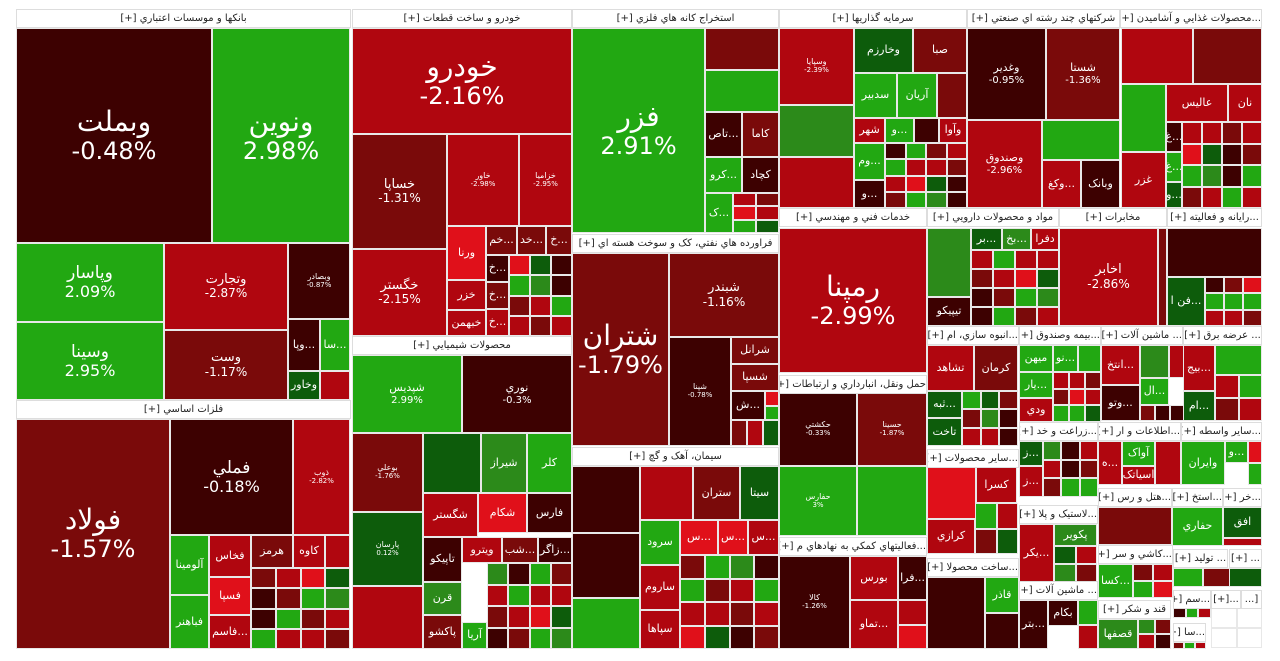 This screenshot has width=1280, height=661. I want to click on sector-header: ...کاشي و سر [+], so click(1135, 554).